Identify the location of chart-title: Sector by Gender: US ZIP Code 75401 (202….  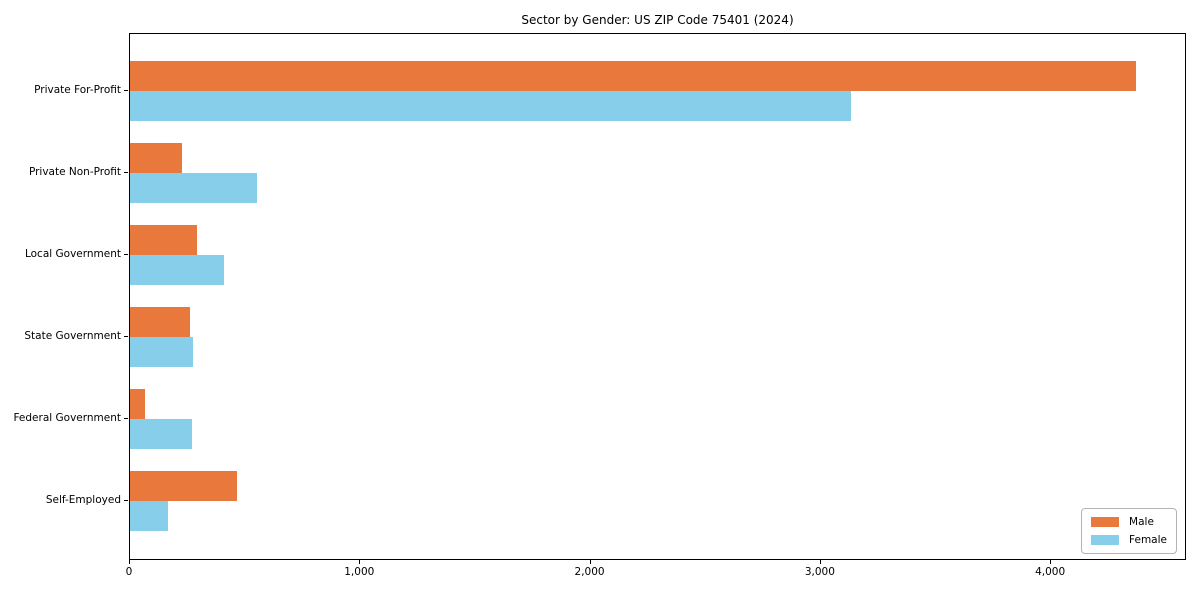
(657, 20).